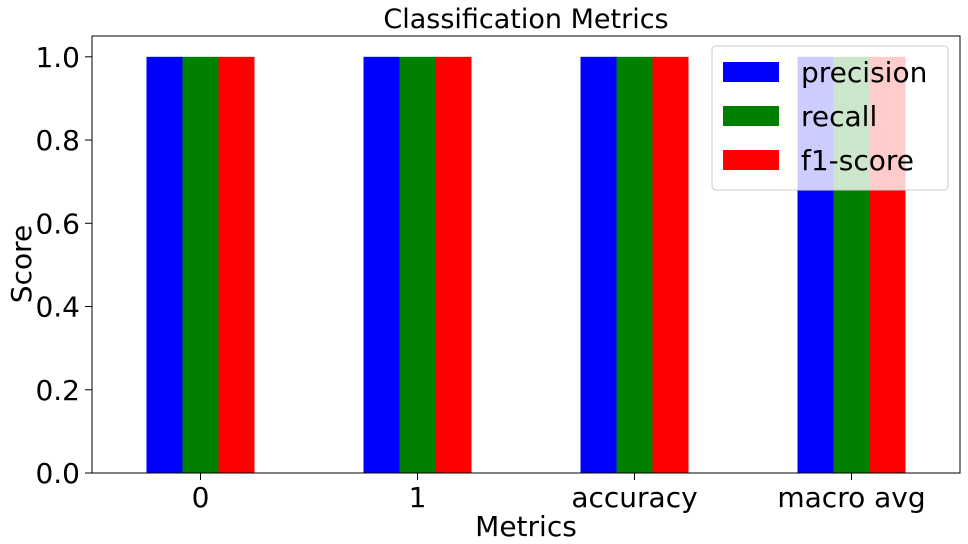 This screenshot has height=544, width=968. Describe the element at coordinates (857, 160) in the screenshot. I see `legend-label-f1-score: f1-score` at that location.